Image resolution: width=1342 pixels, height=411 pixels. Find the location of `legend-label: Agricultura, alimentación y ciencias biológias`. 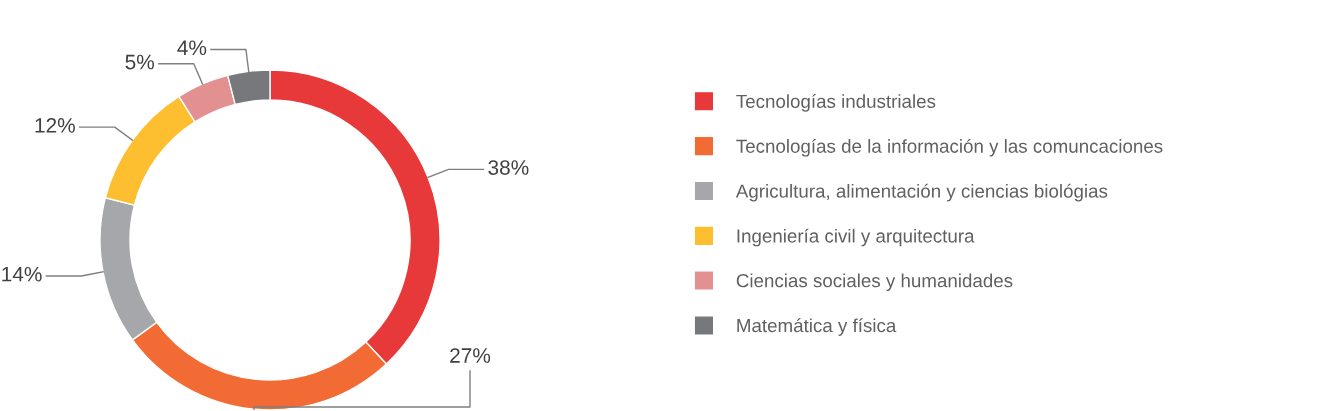

legend-label: Agricultura, alimentación y ciencias biológias is located at coordinates (921, 192).